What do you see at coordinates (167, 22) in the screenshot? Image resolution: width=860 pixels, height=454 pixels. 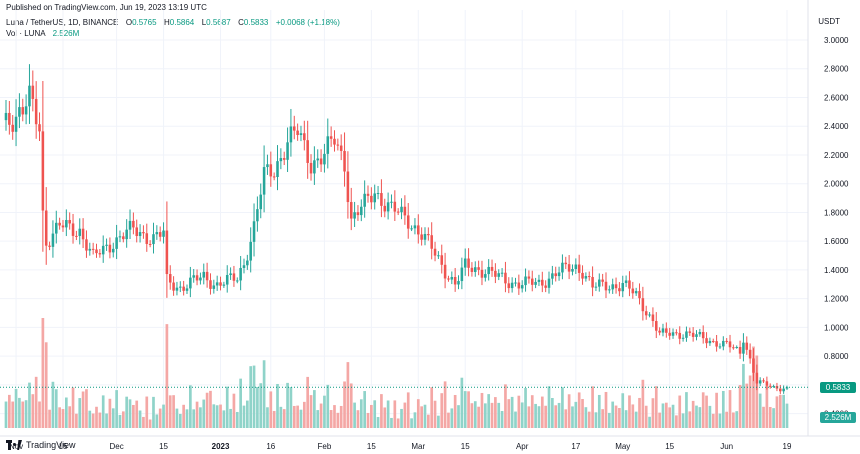 I see `high-label: H` at bounding box center [167, 22].